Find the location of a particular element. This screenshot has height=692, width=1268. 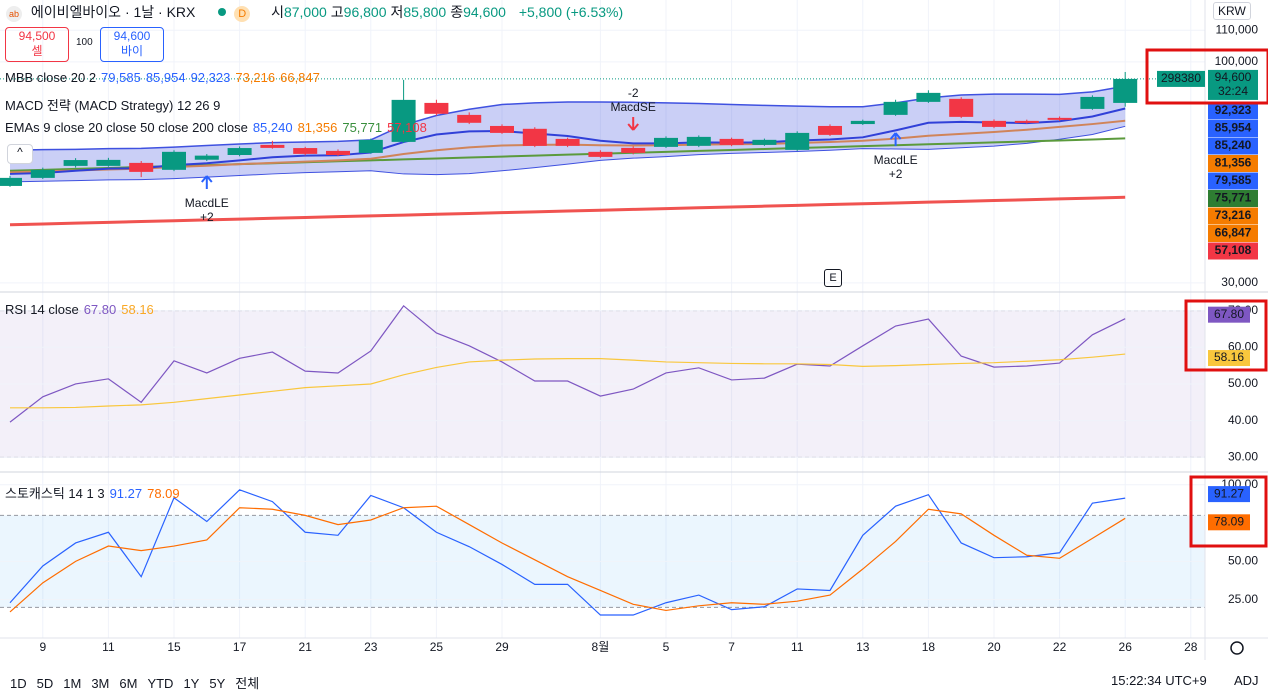

countdown: 32:24 is located at coordinates (1233, 91).